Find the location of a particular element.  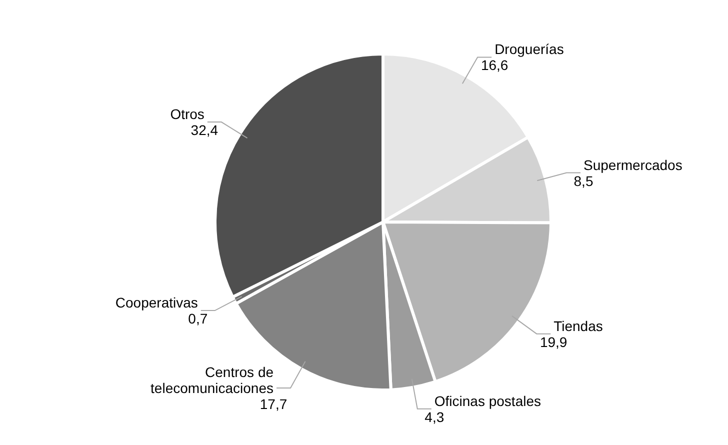

slice-label: Tiendas is located at coordinates (578, 326).